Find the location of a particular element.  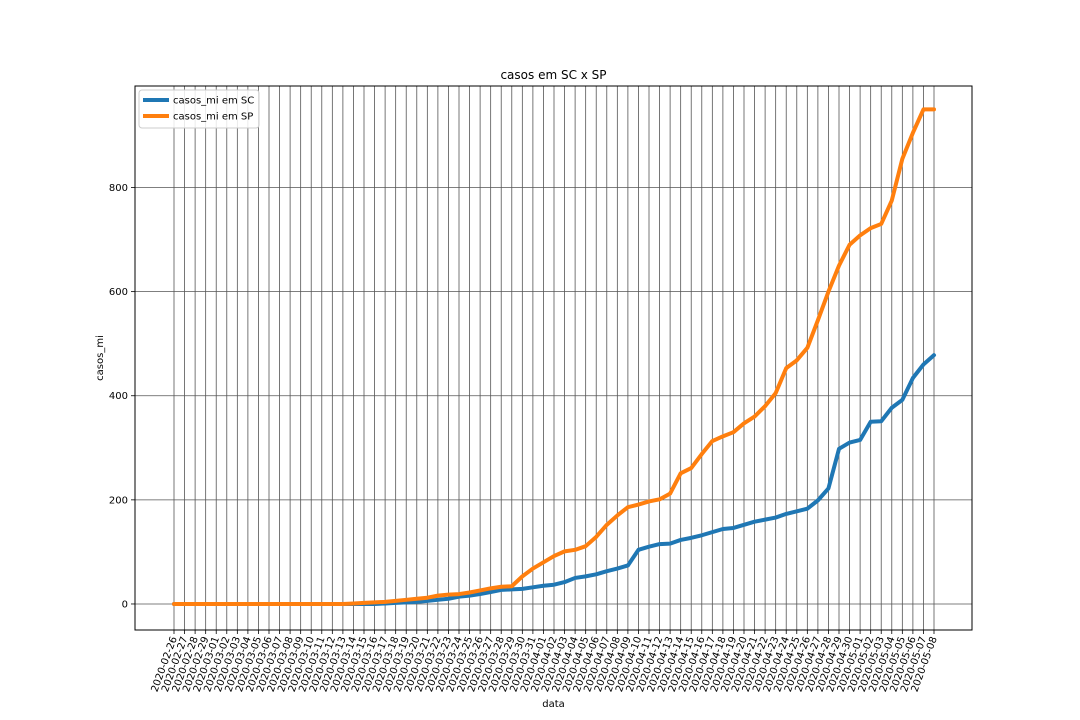

chart-title: casos em SC x SP is located at coordinates (553, 75).